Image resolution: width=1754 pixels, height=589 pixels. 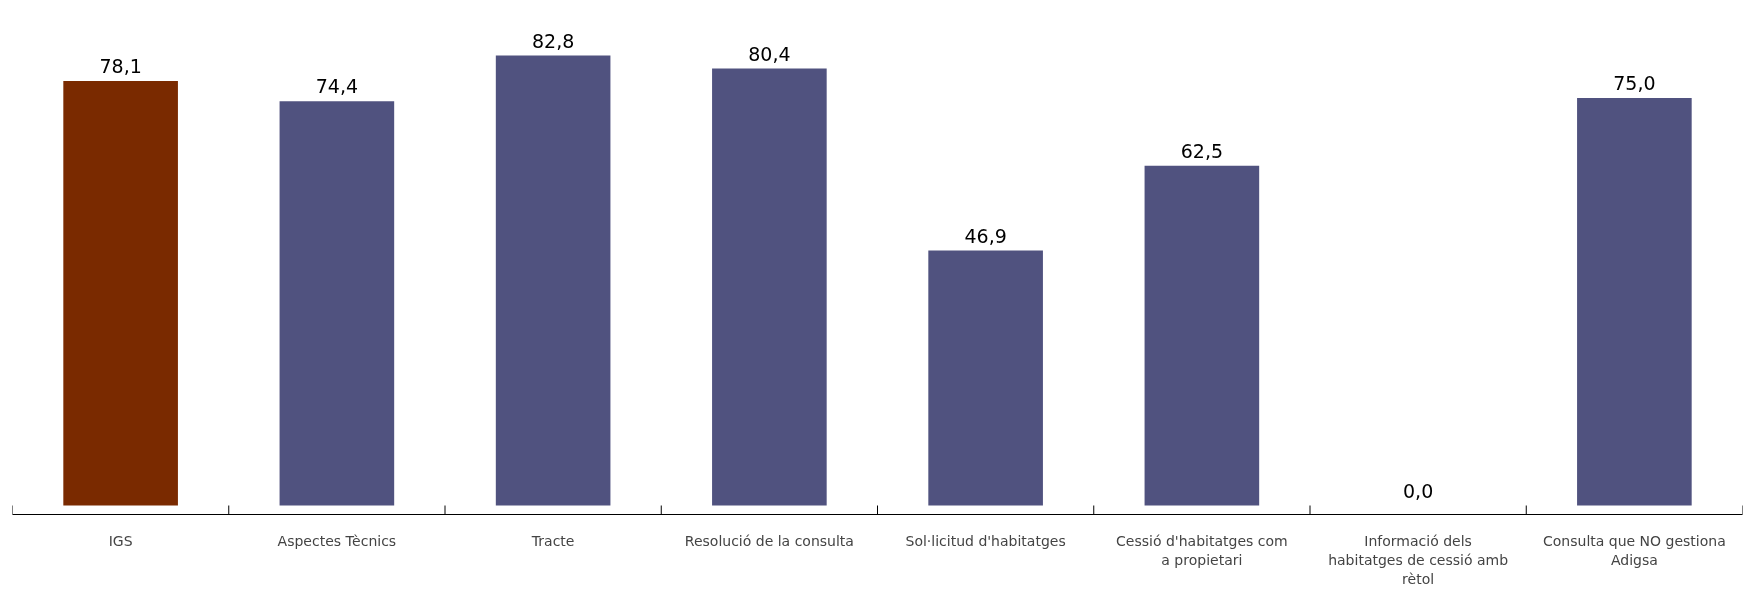 What do you see at coordinates (552, 540) in the screenshot?
I see `x-tick-label: Tracte` at bounding box center [552, 540].